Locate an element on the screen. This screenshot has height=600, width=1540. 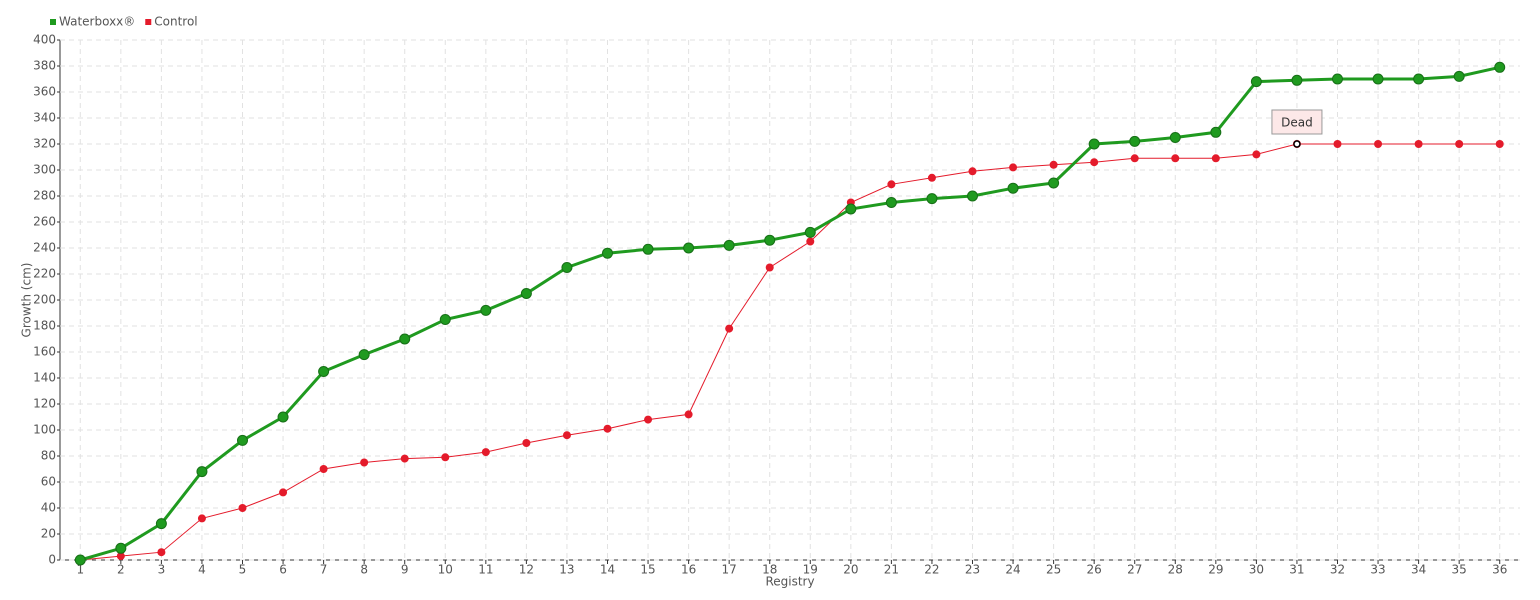
y-tick-label: 260 is located at coordinates (44, 222).